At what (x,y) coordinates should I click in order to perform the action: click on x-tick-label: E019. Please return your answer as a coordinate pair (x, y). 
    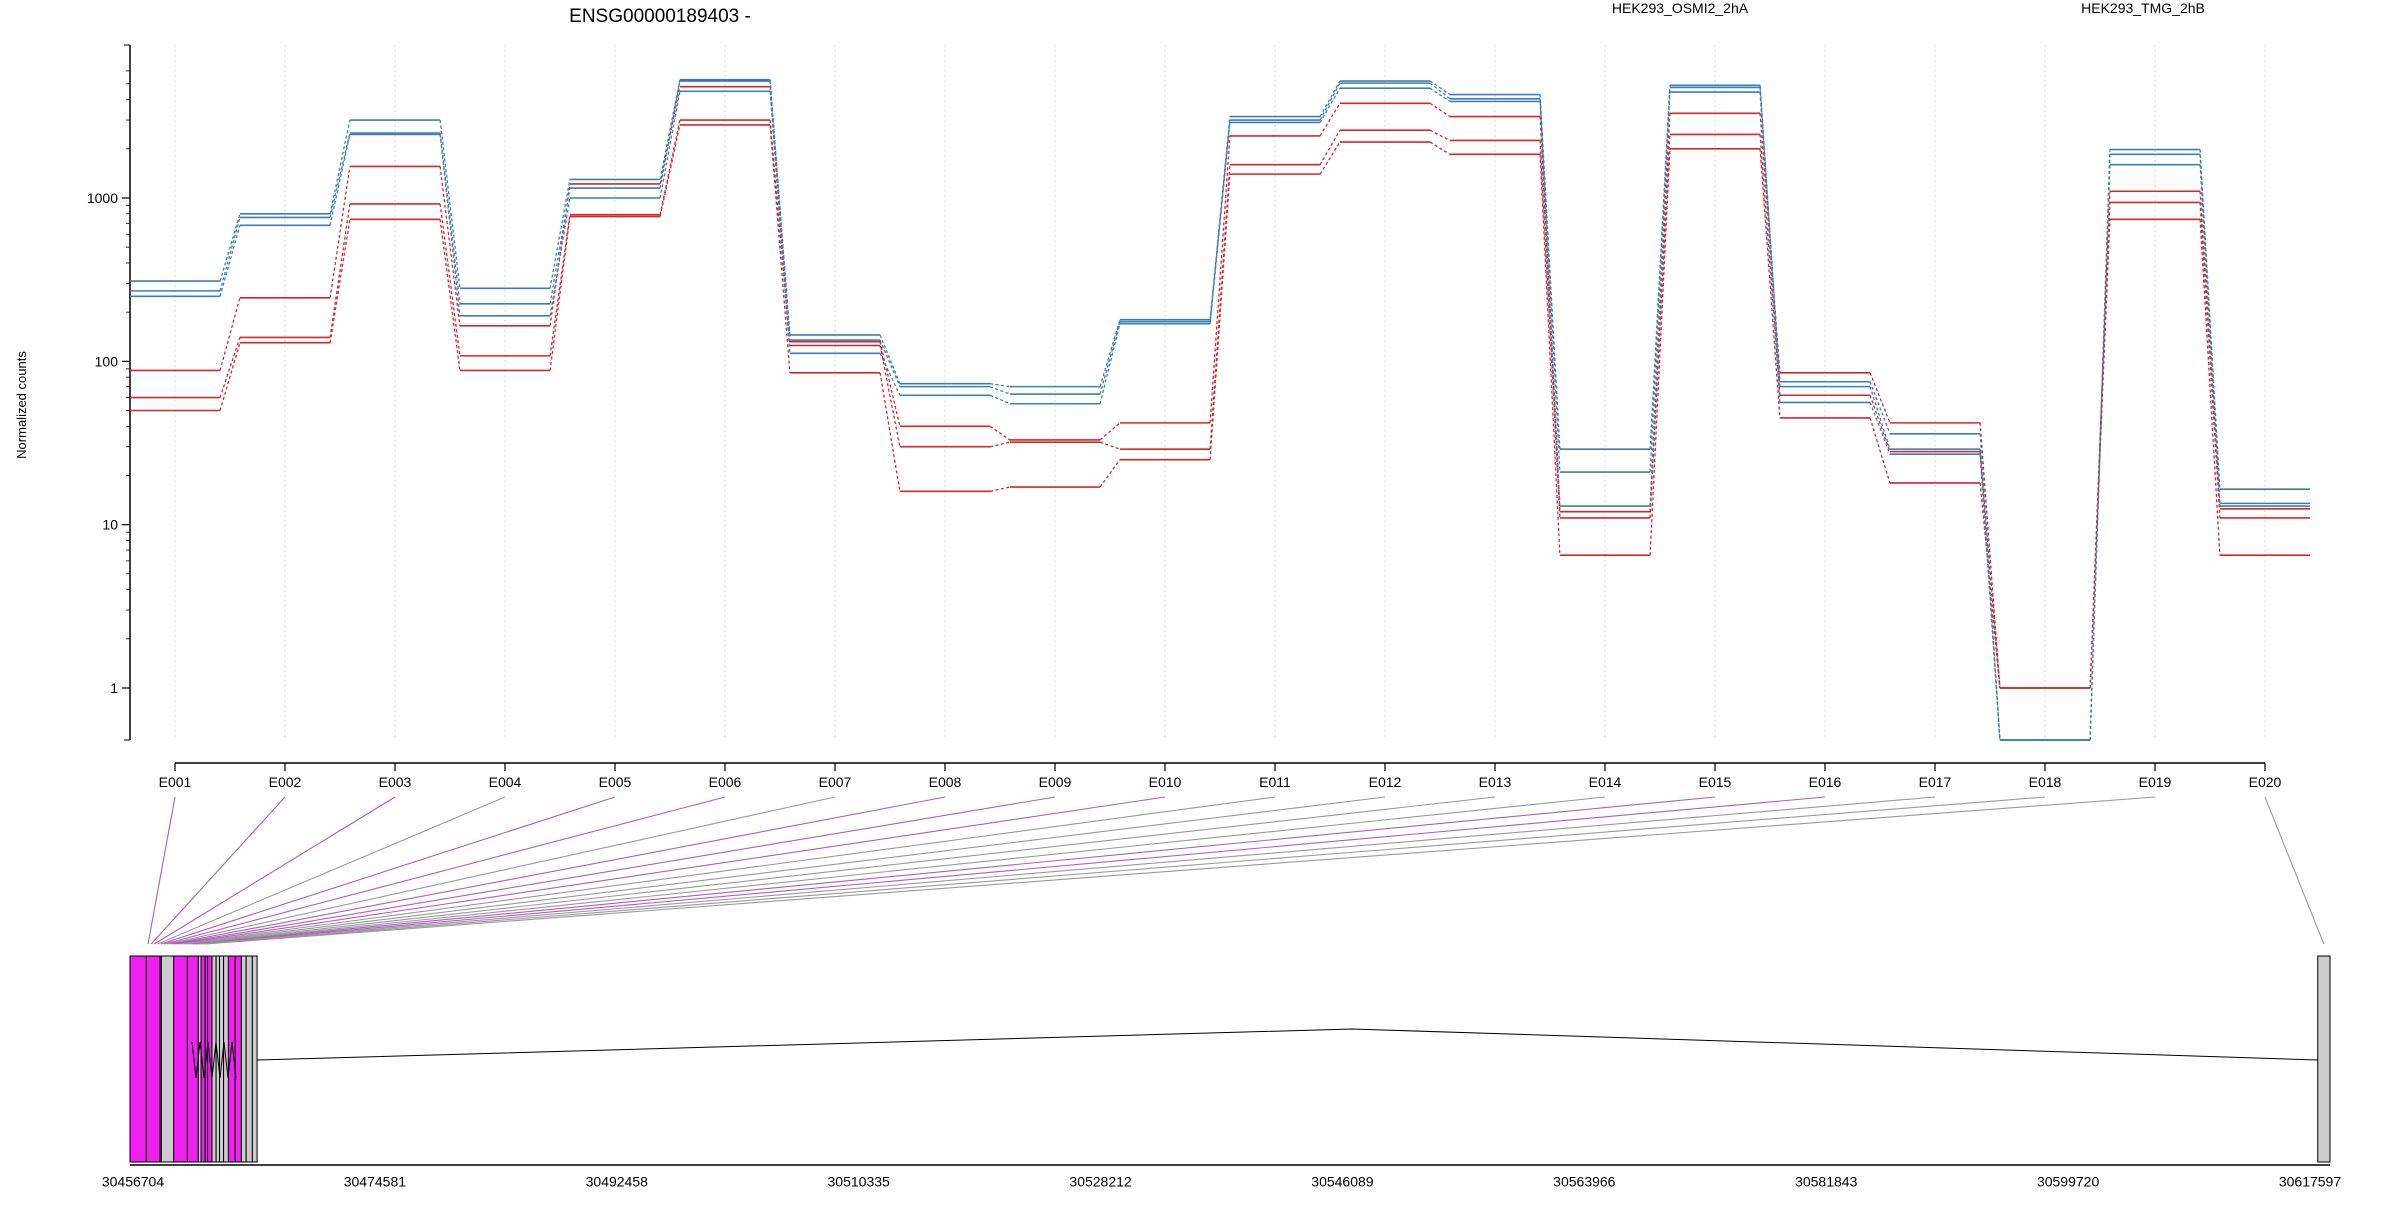
    Looking at the image, I should click on (2155, 782).